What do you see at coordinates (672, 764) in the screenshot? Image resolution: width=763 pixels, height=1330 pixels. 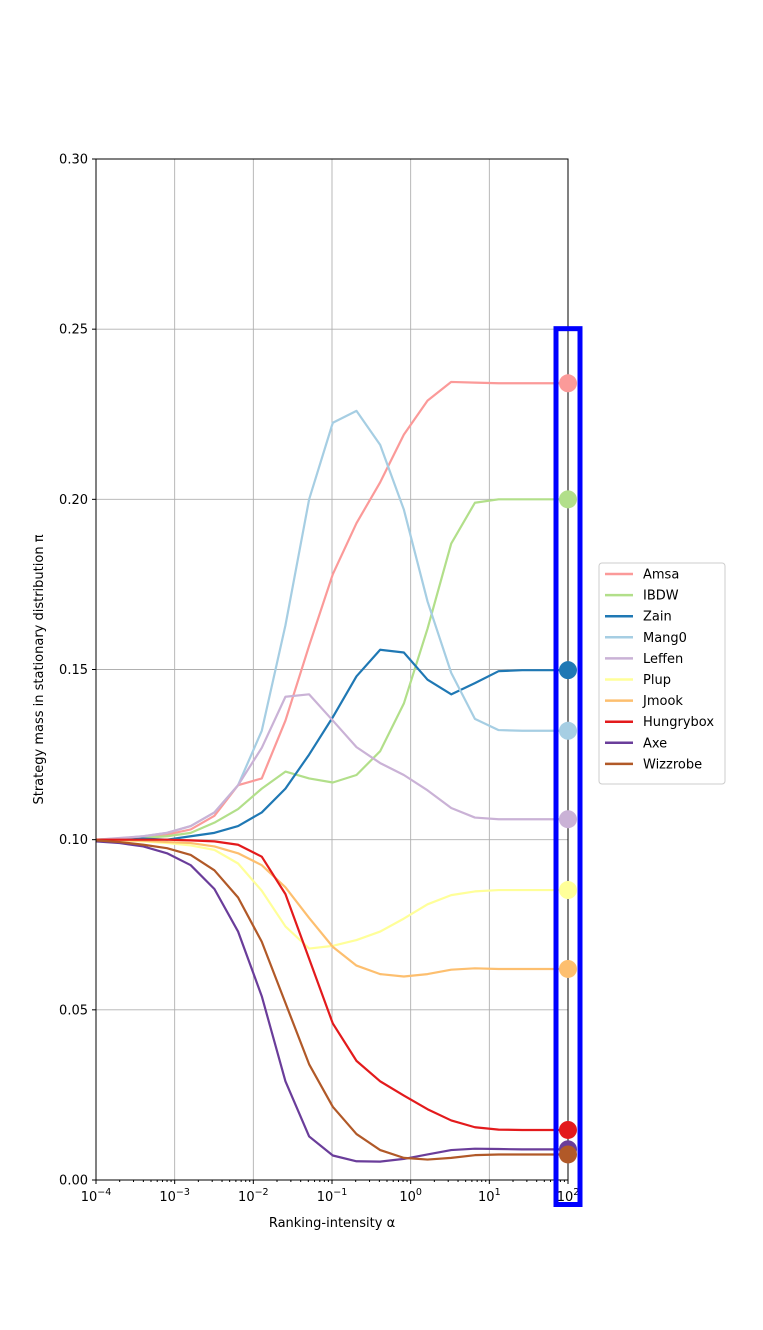 I see `legend-label: Wizzrobe` at bounding box center [672, 764].